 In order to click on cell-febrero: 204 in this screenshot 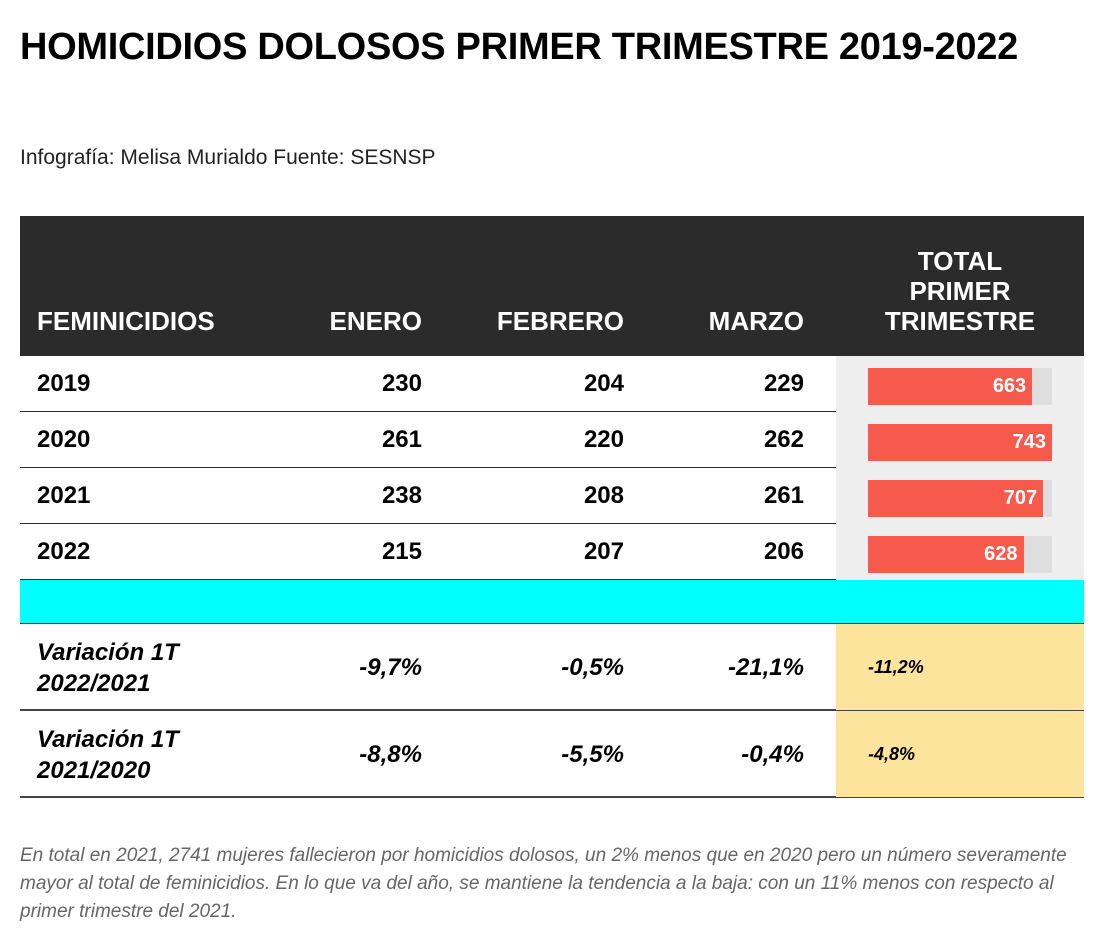, I will do `click(603, 383)`.